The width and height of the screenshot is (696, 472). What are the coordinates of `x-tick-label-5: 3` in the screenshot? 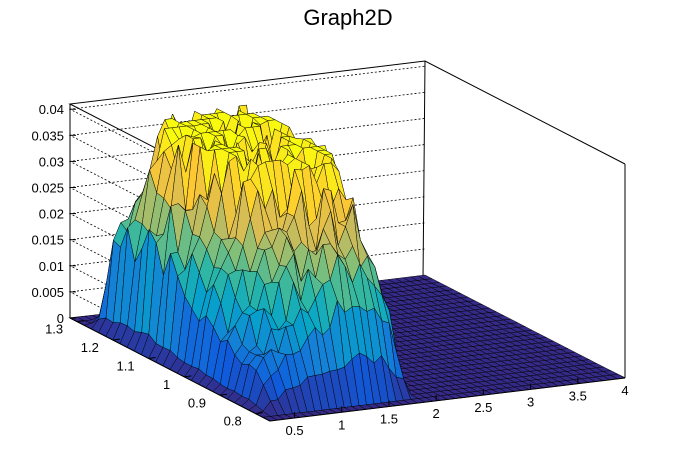 It's located at (530, 401).